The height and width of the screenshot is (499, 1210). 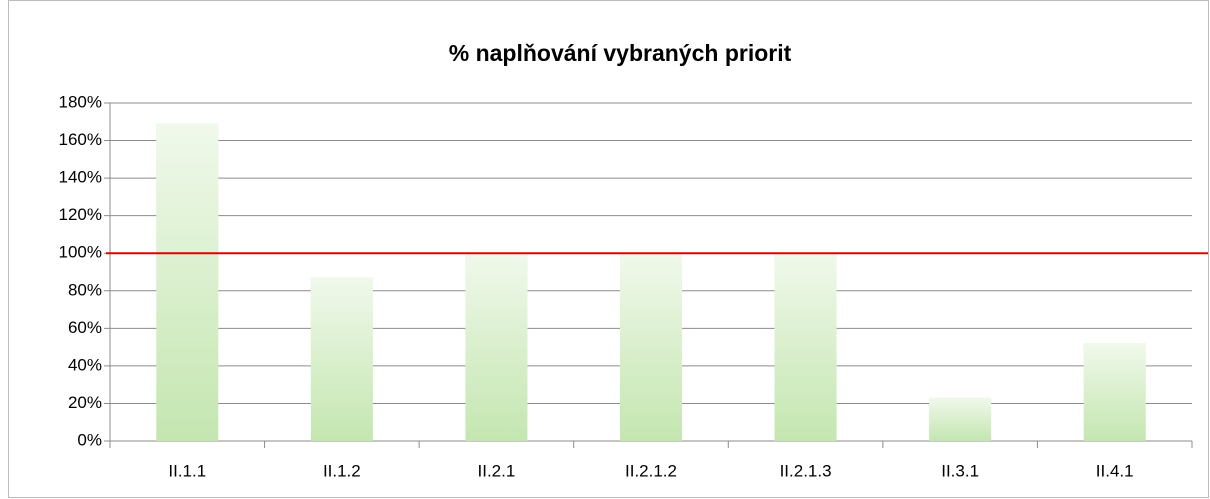 I want to click on x-tick-label: II.1.2, so click(x=342, y=470).